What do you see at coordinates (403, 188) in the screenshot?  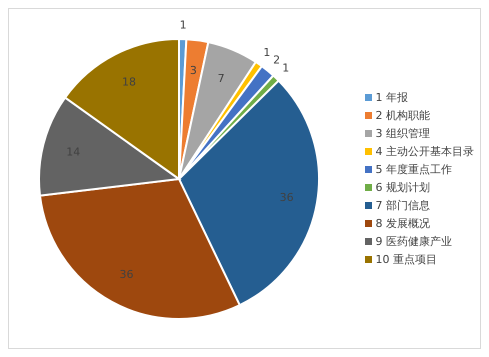 I see `legend-label: 6 规划计划` at bounding box center [403, 188].